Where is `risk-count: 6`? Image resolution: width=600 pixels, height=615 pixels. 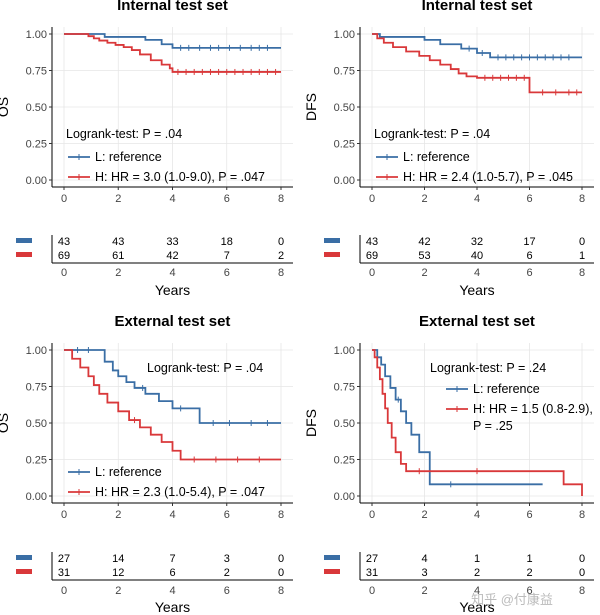 risk-count: 6 is located at coordinates (529, 256).